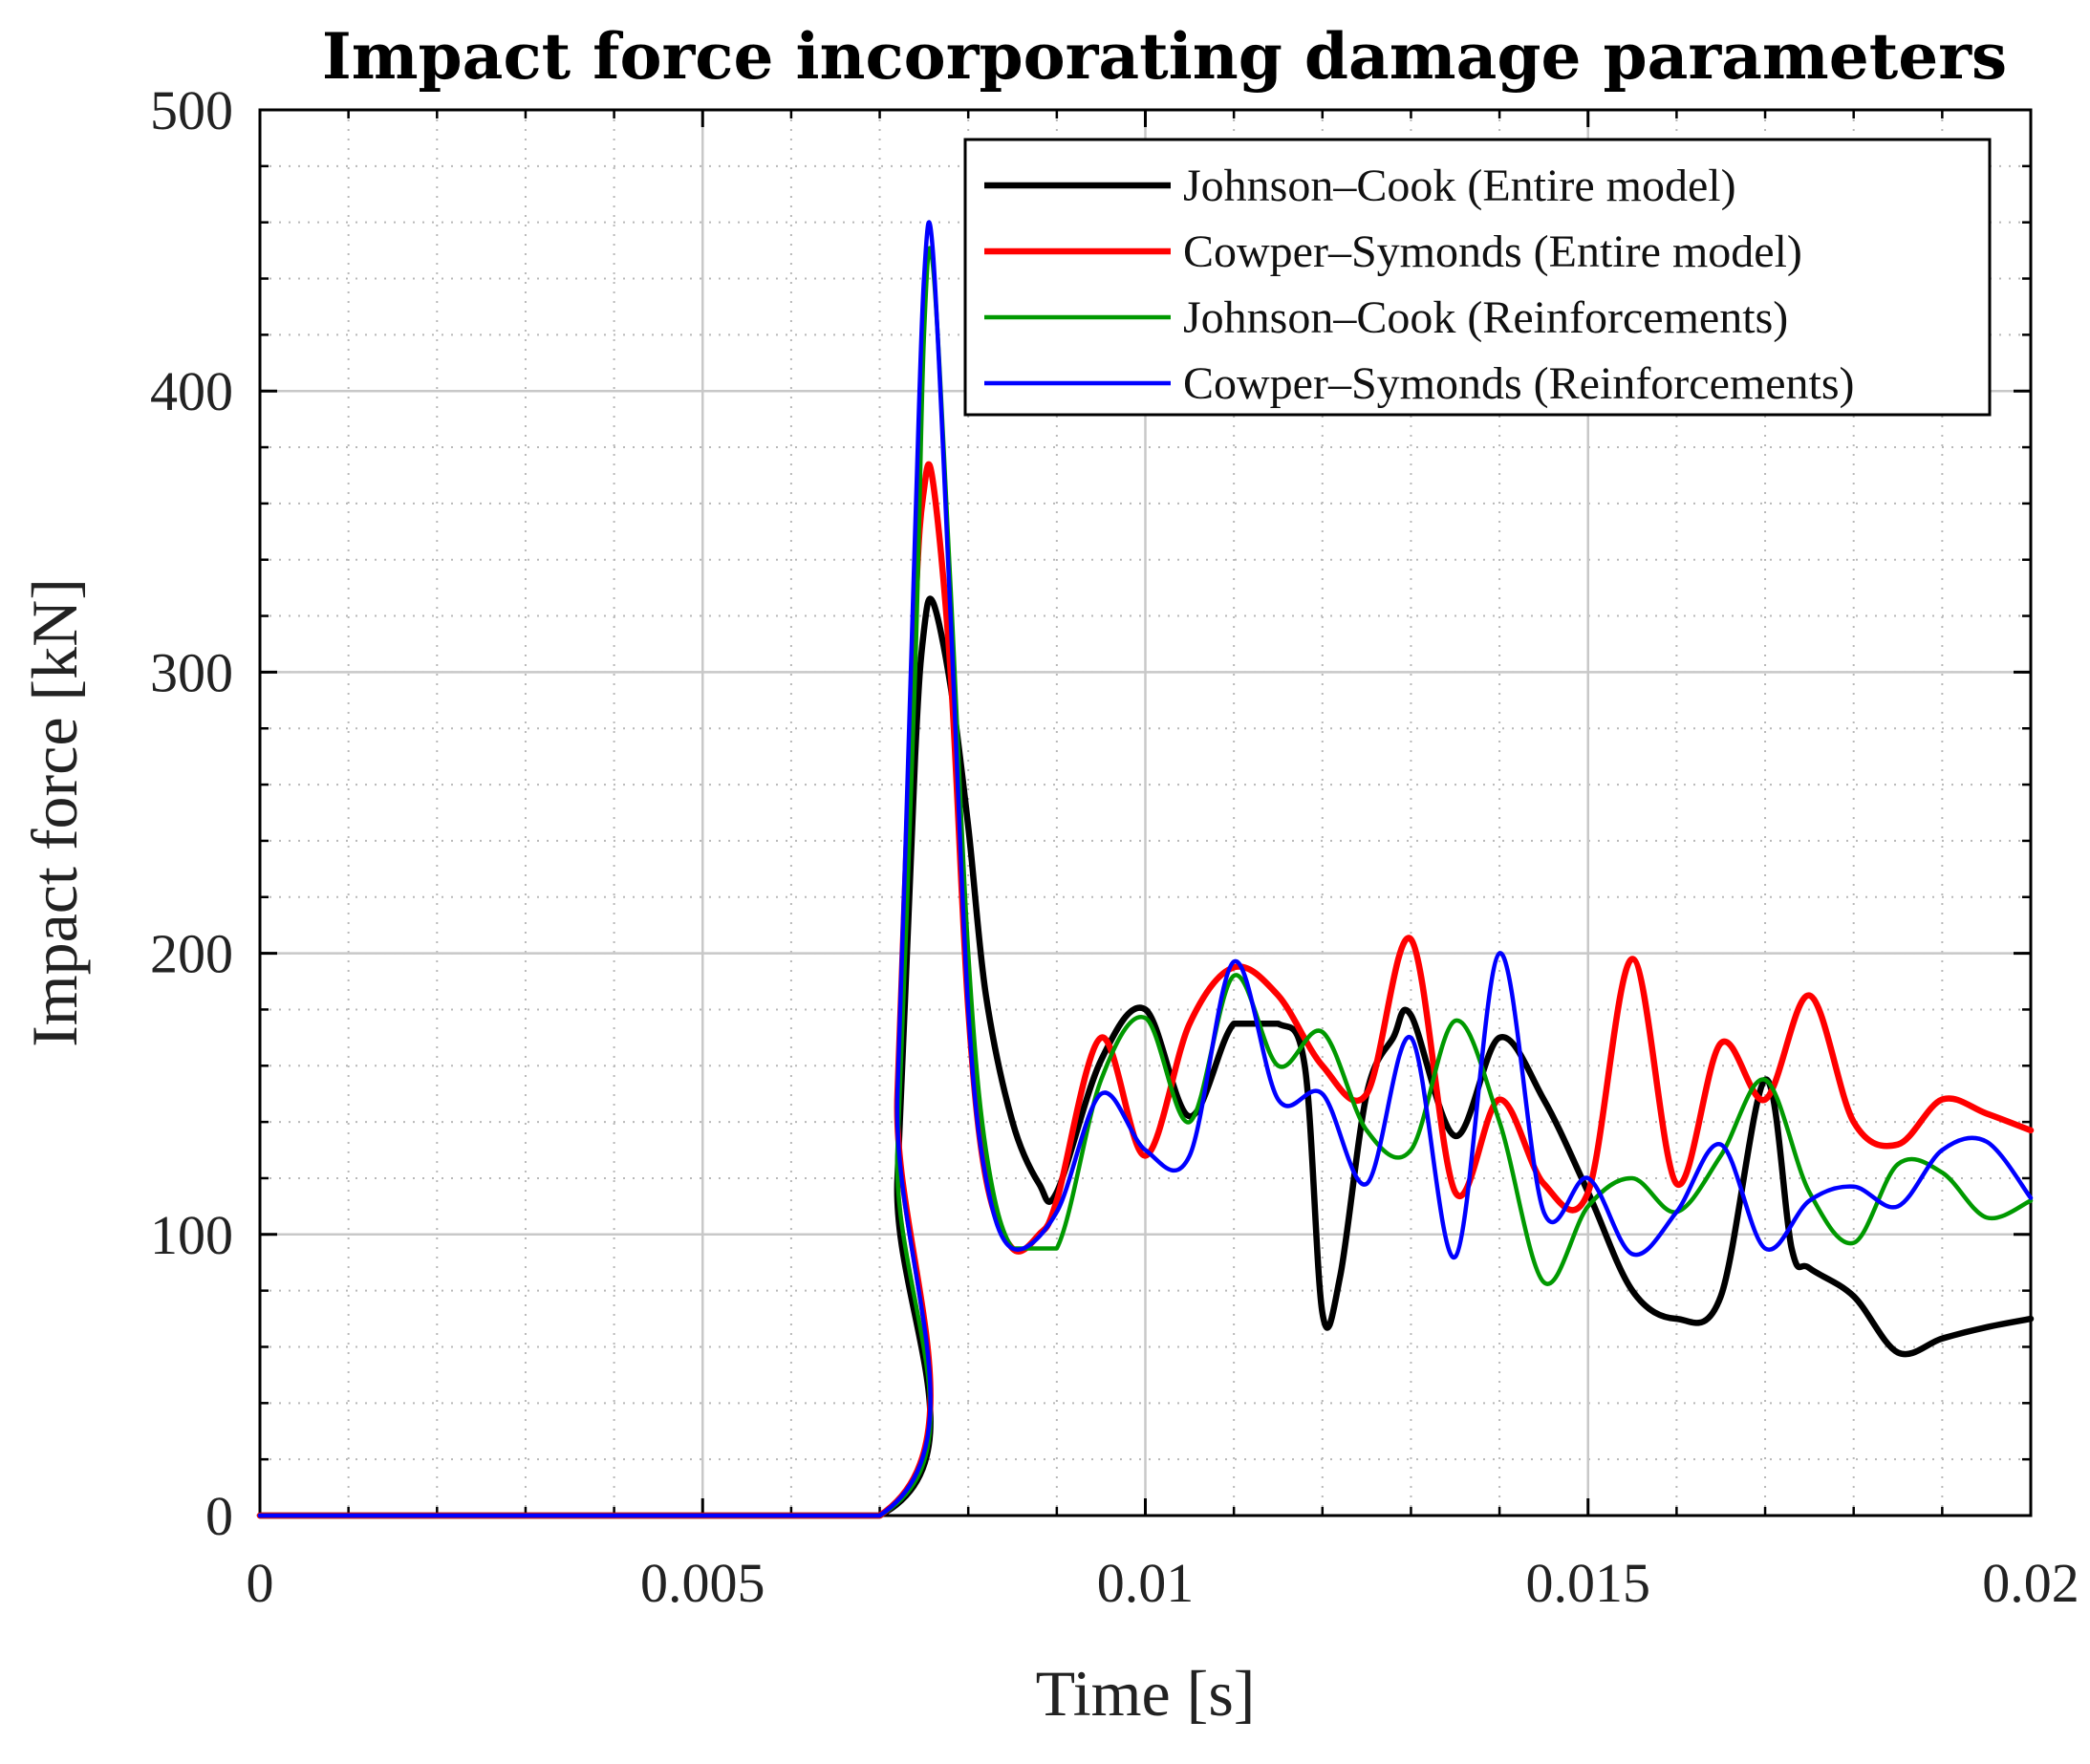 The height and width of the screenshot is (1764, 2090). I want to click on x-tick-label: 0.005, so click(702, 1583).